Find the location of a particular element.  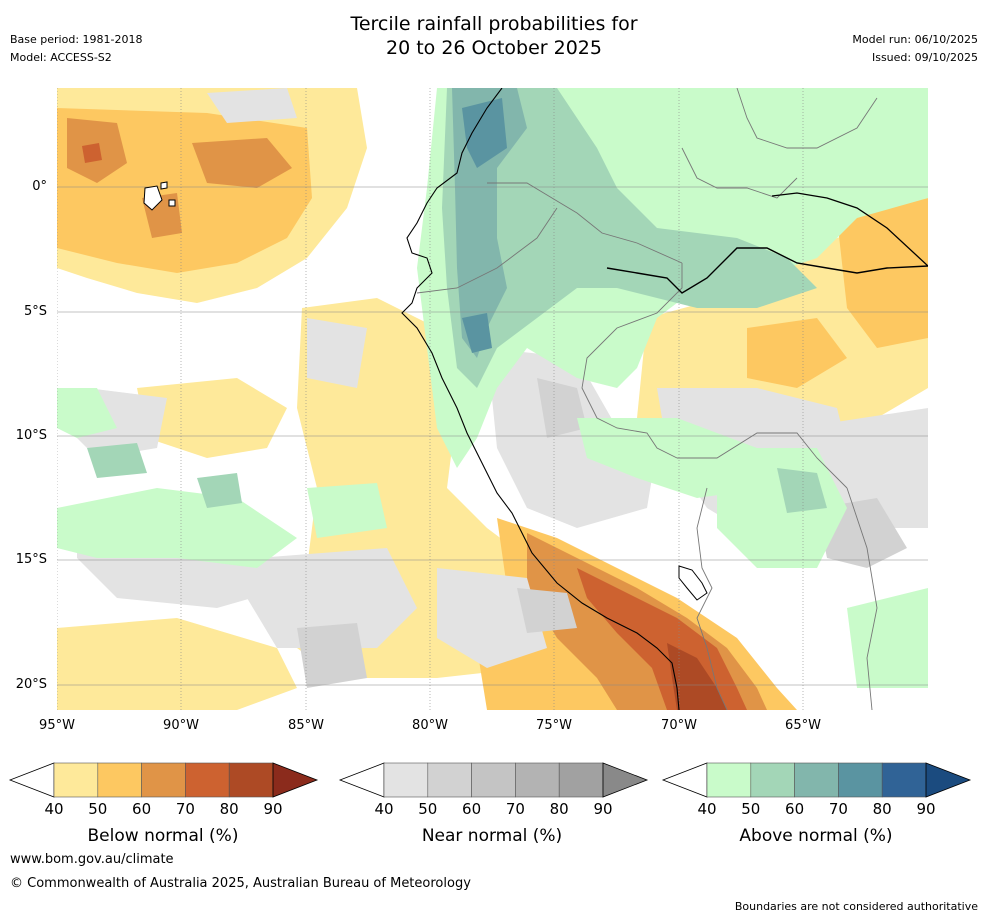

rio-negro-river is located at coordinates (849, 229).